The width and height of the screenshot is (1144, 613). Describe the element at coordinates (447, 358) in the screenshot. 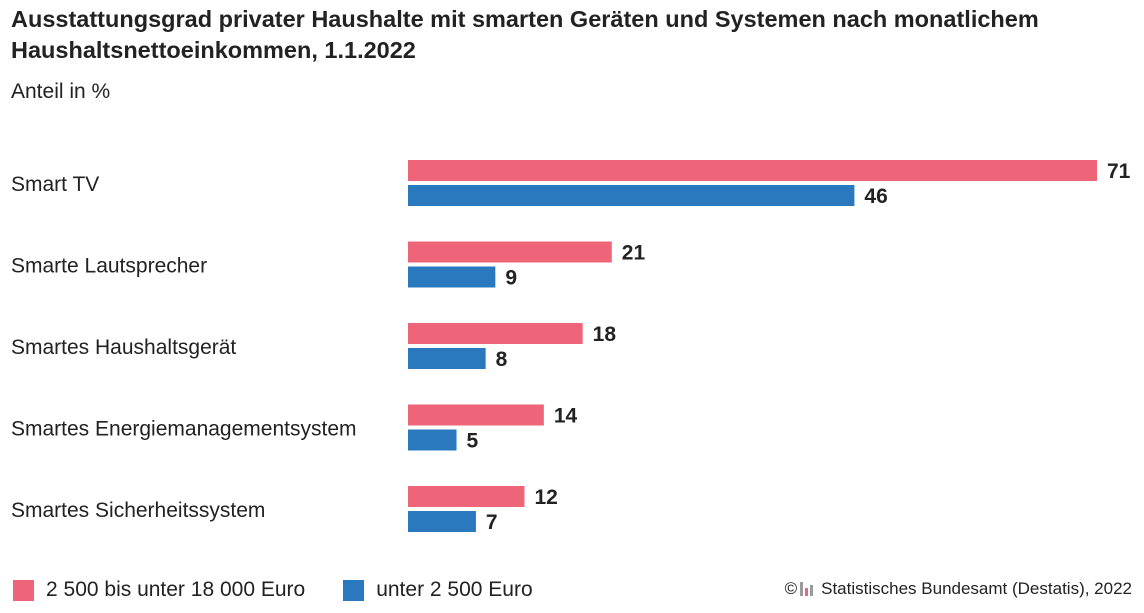

I see `bar-smartes-haushaltsger-t-low-income` at that location.